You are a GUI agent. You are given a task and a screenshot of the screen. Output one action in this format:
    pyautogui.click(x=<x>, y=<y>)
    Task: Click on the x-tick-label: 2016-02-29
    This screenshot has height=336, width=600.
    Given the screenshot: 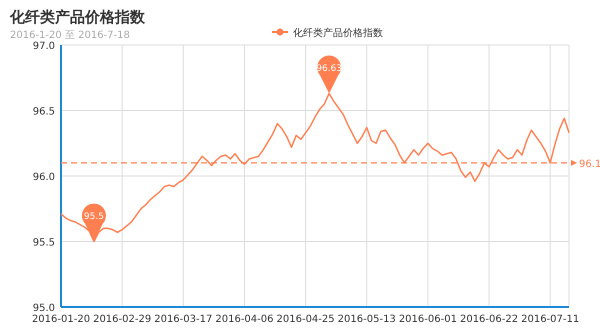 What is the action you would take?
    pyautogui.click(x=122, y=319)
    